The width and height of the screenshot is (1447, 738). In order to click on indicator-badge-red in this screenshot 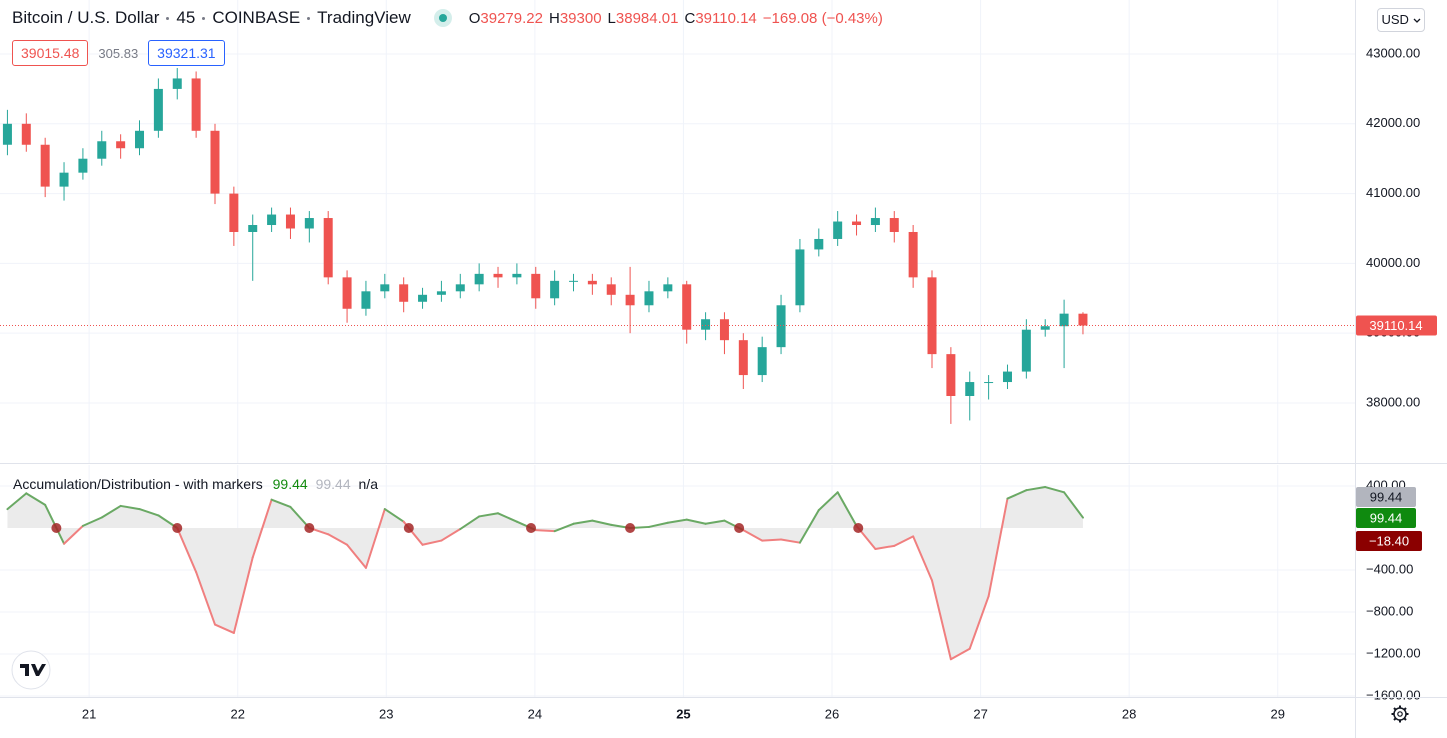, I will do `click(1389, 541)`.